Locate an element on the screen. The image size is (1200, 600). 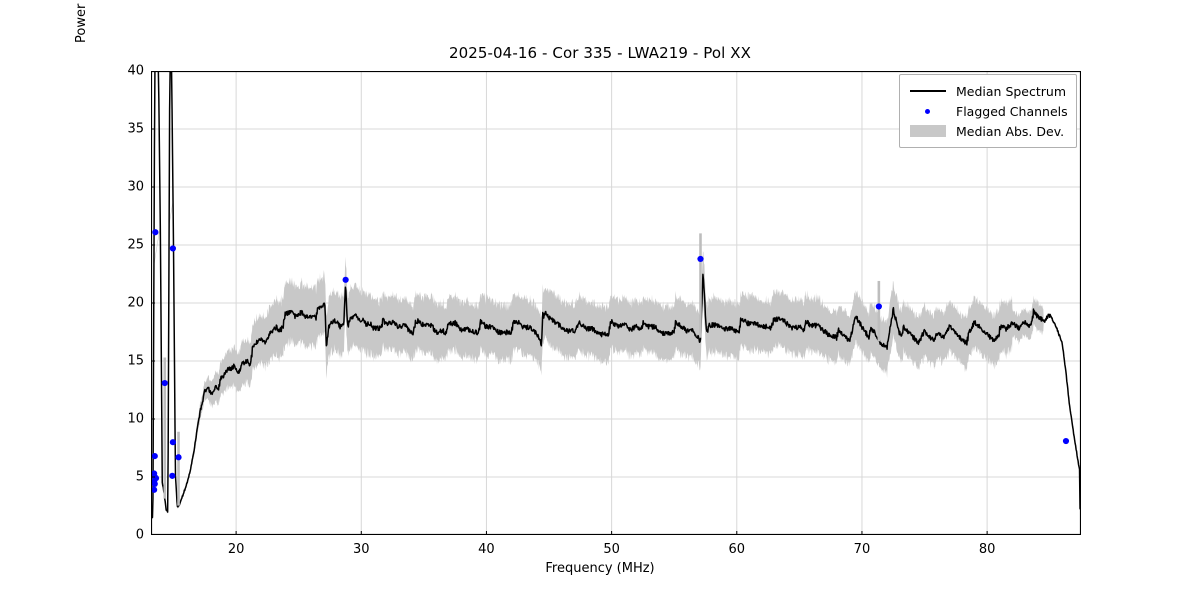
legend-patch-key-icon is located at coordinates (928, 131).